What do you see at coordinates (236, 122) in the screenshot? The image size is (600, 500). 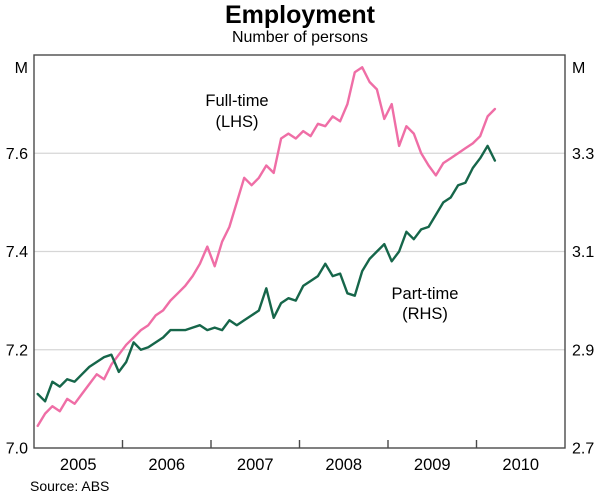 I see `series-label-full-time-axis: (LHS)` at bounding box center [236, 122].